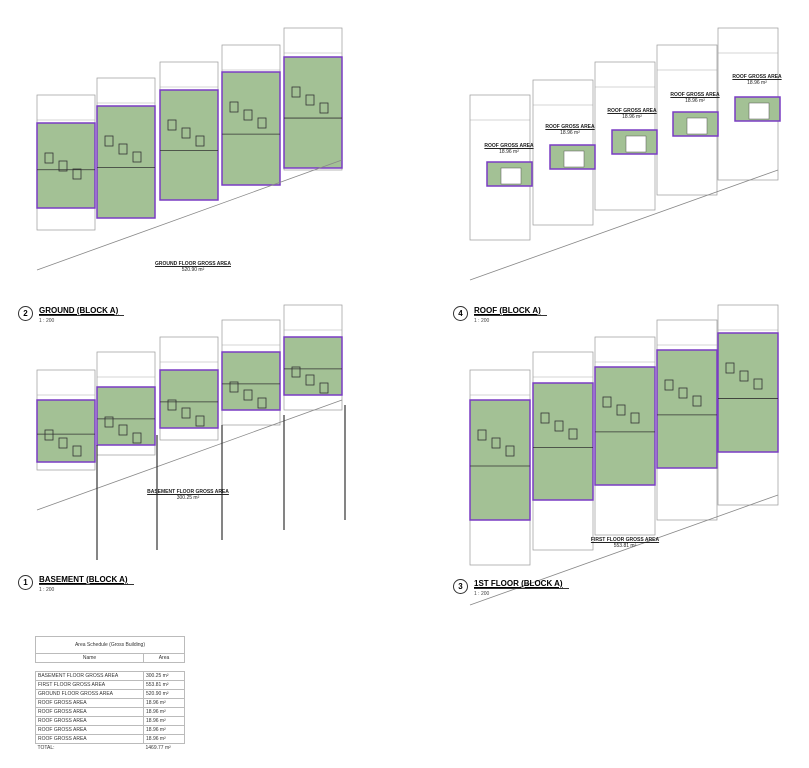 The height and width of the screenshot is (768, 809). I want to click on plan-title-first-floor: 3 1ST FLOOR (BLOCK A) 1 : 200, so click(511, 588).